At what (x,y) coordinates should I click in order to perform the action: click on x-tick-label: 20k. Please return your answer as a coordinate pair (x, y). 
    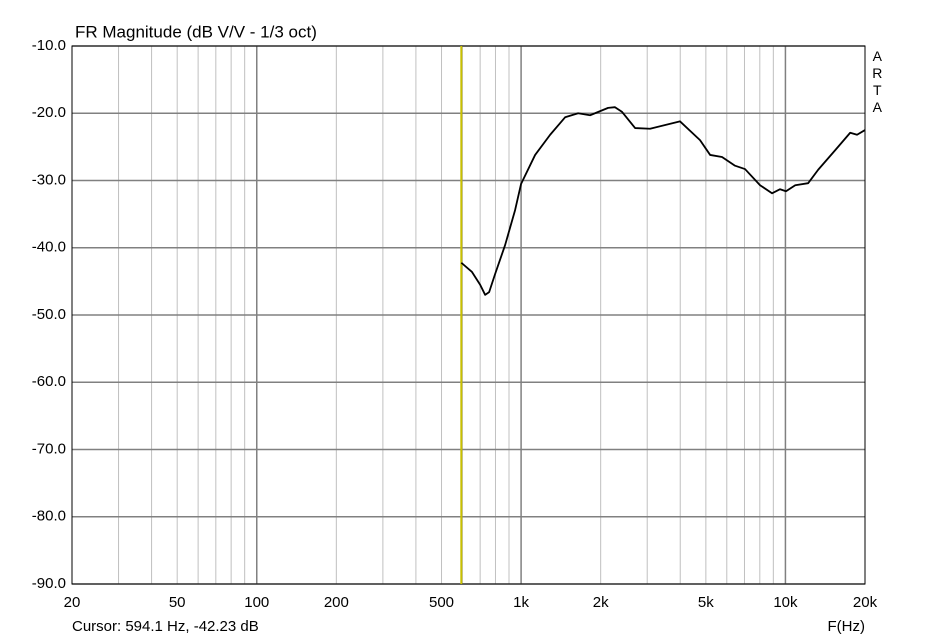
    Looking at the image, I should click on (865, 602).